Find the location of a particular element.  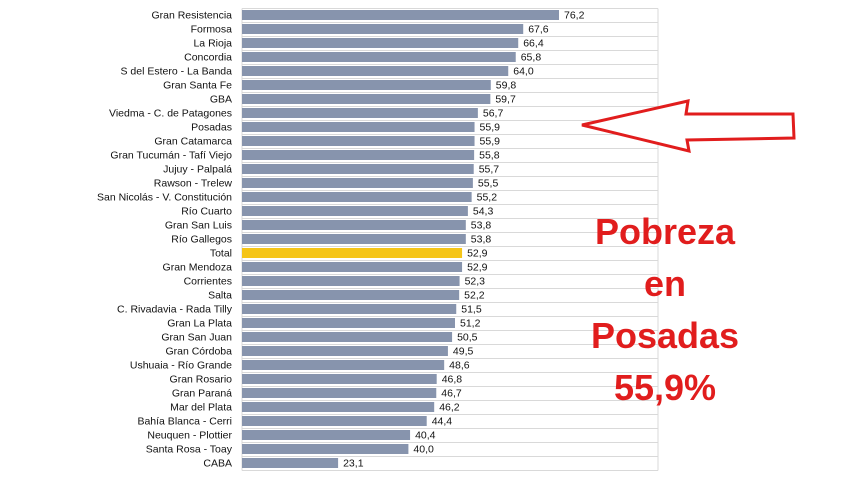

category-label-28: Mar del Plata is located at coordinates (201, 408).